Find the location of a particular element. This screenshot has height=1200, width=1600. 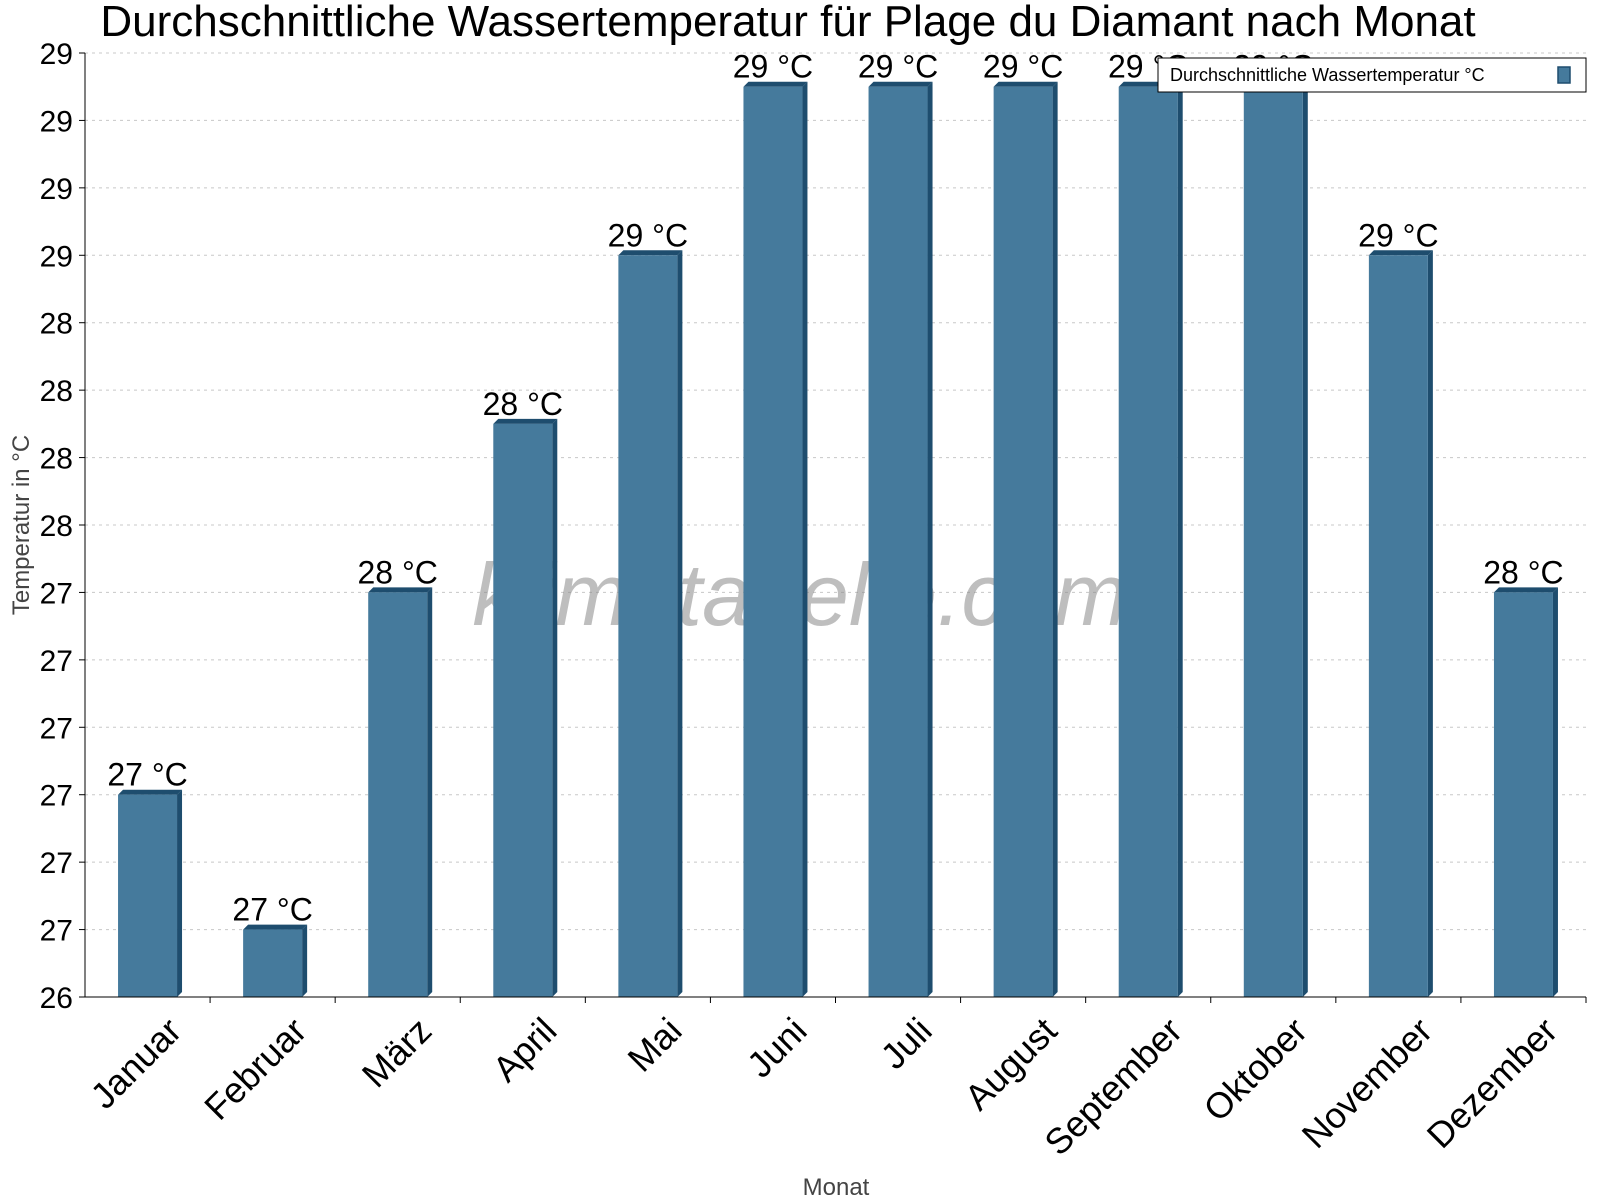

x-tick-label: September is located at coordinates (1113, 1087).